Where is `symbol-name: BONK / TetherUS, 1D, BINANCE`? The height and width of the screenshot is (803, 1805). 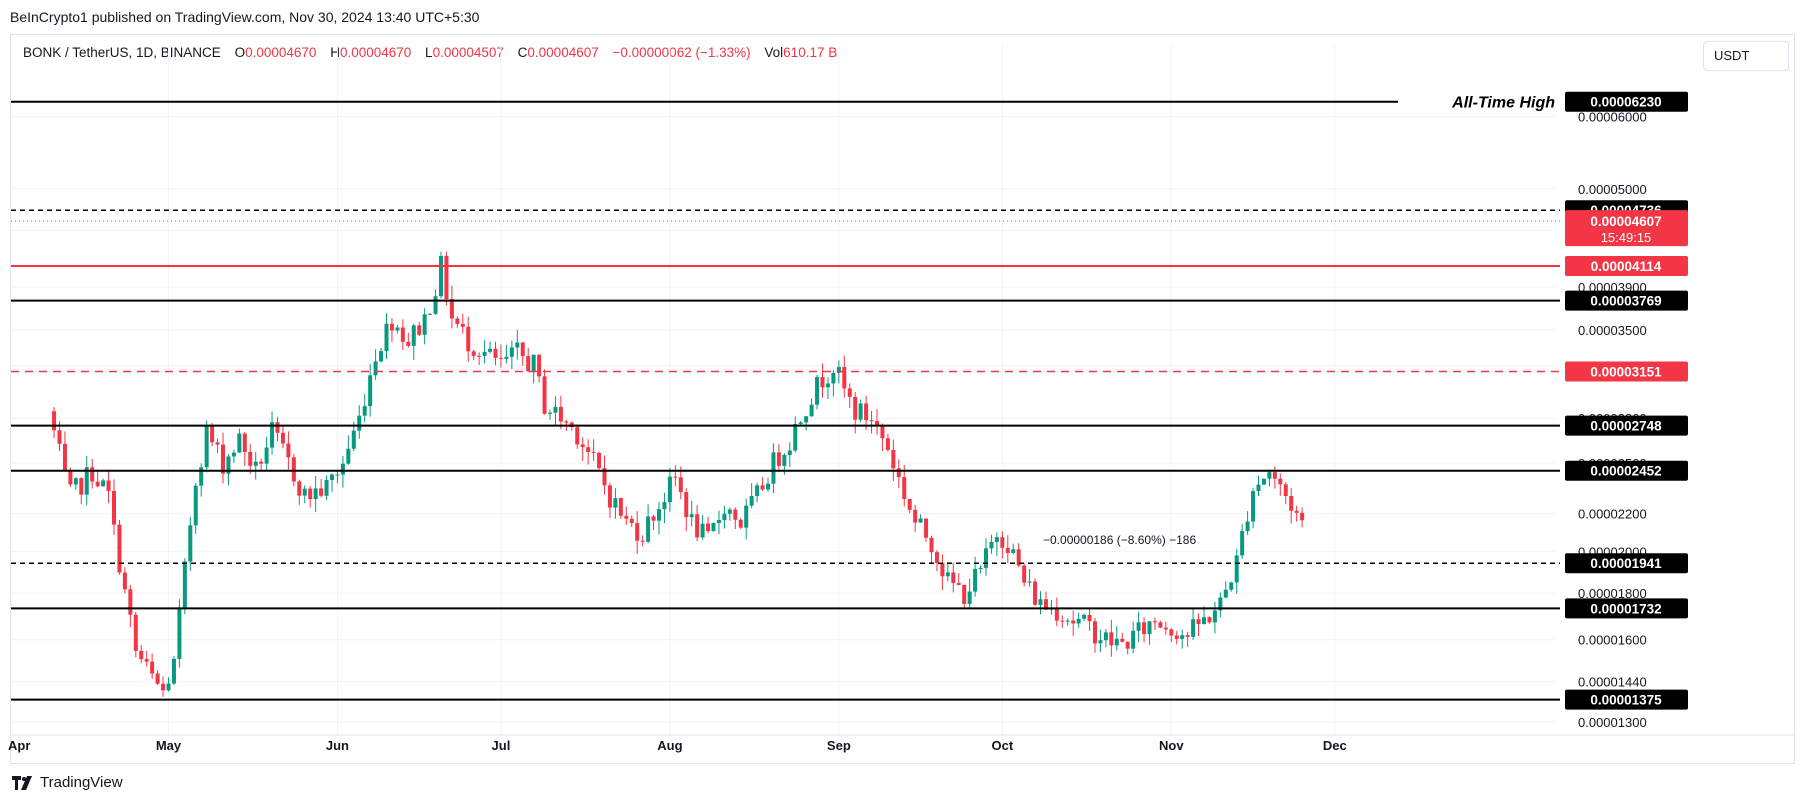 symbol-name: BONK / TetherUS, 1D, BINANCE is located at coordinates (122, 52).